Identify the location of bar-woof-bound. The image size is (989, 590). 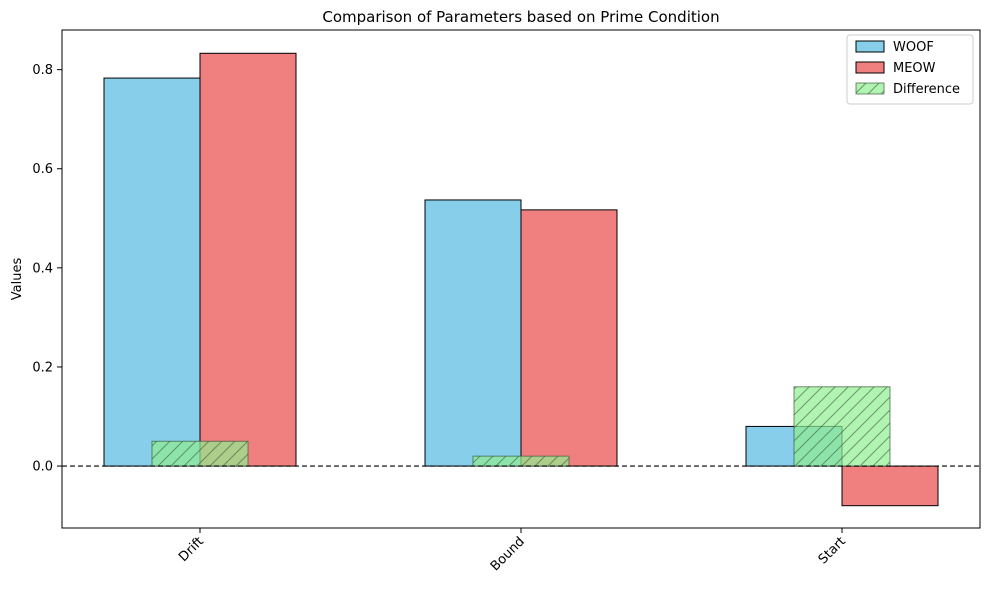
(473, 333).